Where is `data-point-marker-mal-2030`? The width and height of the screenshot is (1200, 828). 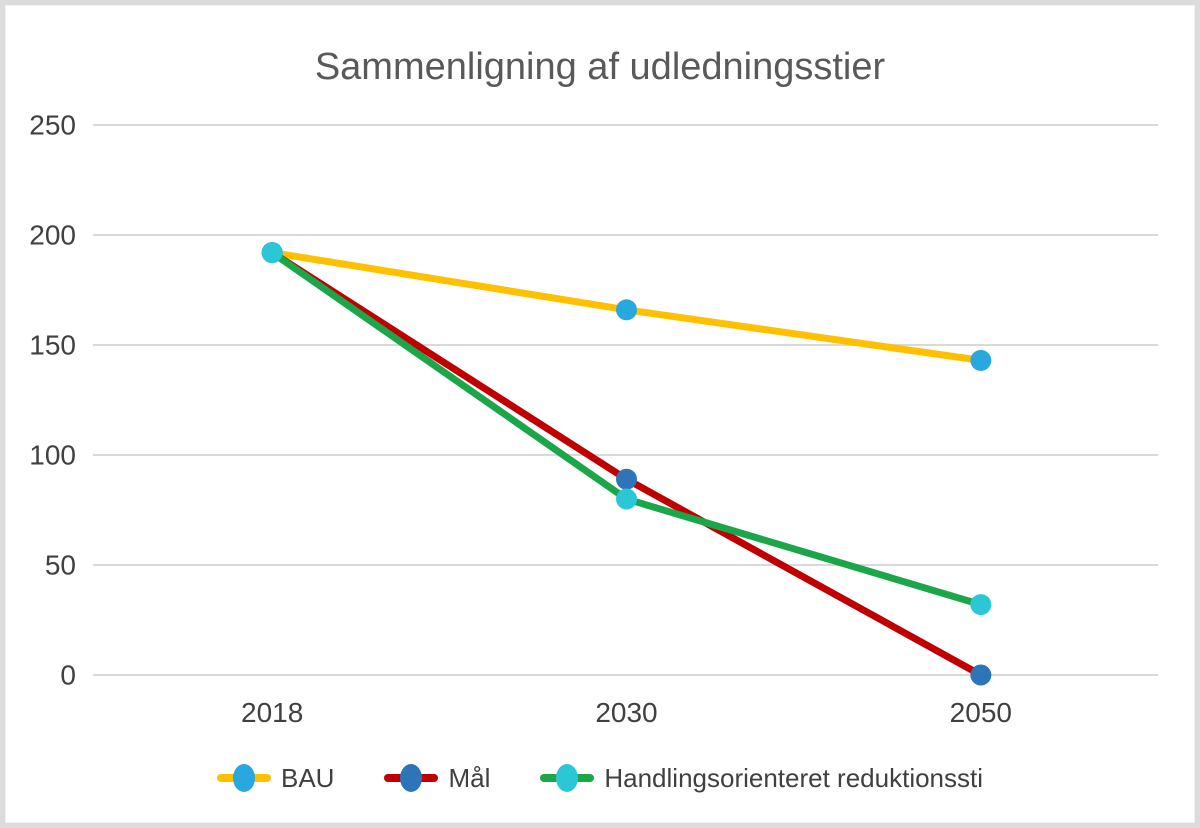
data-point-marker-mal-2030 is located at coordinates (626, 479).